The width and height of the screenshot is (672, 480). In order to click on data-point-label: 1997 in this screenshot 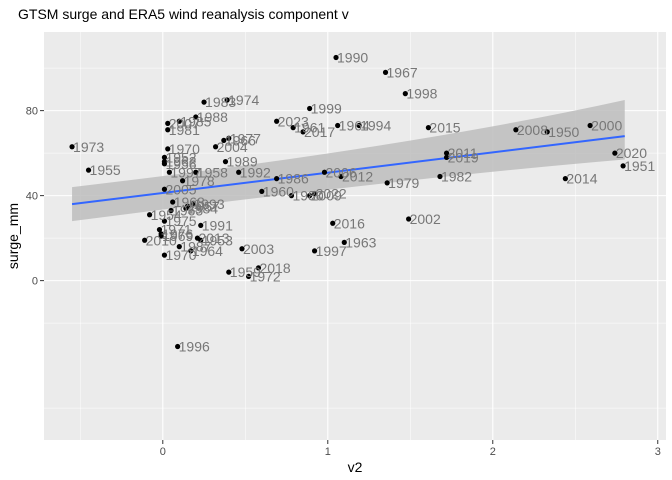, I will do `click(185, 172)`.